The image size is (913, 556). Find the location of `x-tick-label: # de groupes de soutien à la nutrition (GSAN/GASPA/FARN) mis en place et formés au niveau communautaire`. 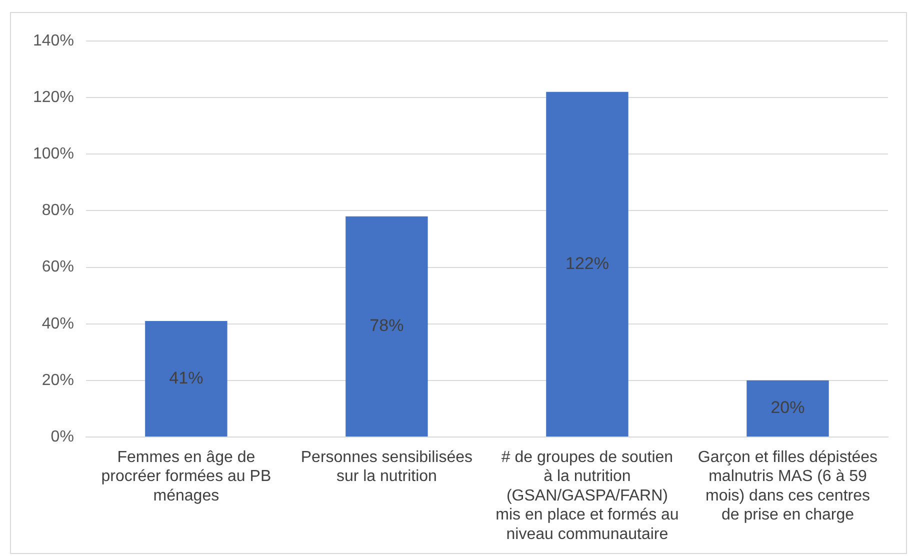

x-tick-label: # de groupes de soutien à la nutrition (GSAN/GASPA/FARN) mis en place et formés au niveau communautaire is located at coordinates (587, 496).